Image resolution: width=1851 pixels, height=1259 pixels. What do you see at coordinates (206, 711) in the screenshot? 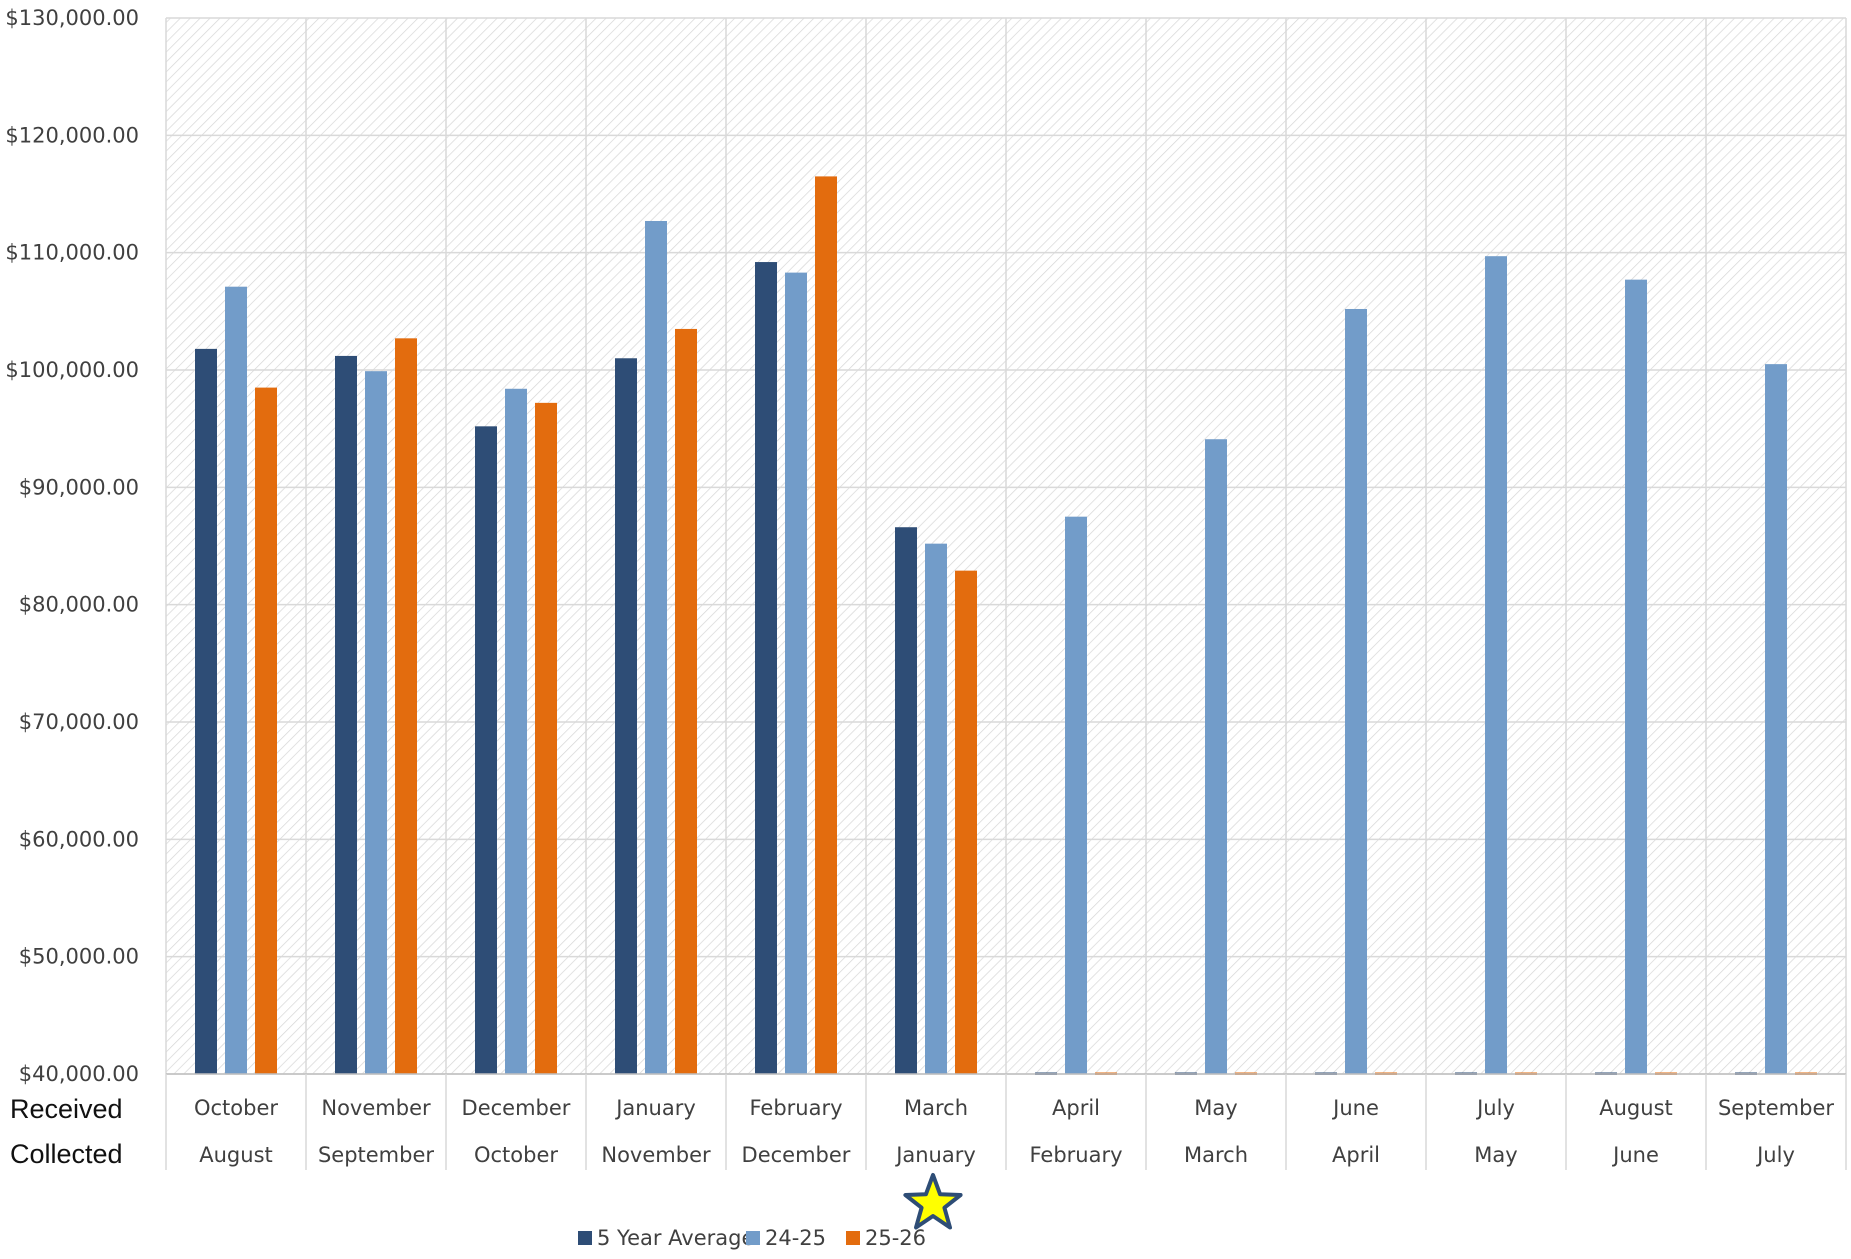
I see `bar-5-year-average-october` at bounding box center [206, 711].